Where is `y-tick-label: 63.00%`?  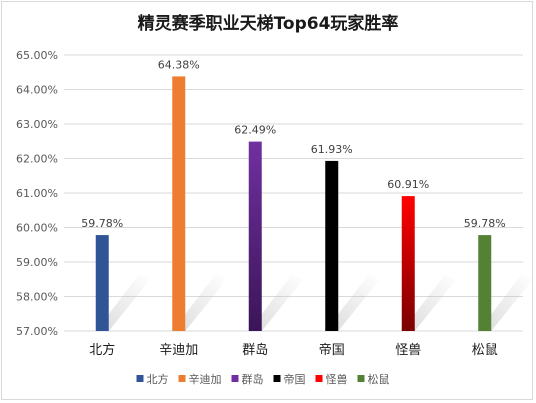 y-tick-label: 63.00% is located at coordinates (37, 124).